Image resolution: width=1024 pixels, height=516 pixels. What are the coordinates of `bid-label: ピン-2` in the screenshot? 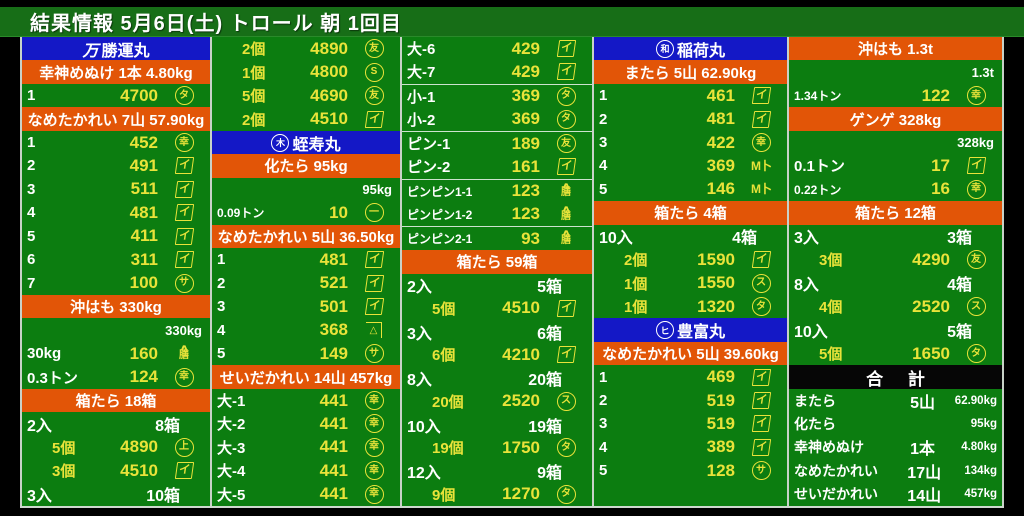 It's located at (429, 168).